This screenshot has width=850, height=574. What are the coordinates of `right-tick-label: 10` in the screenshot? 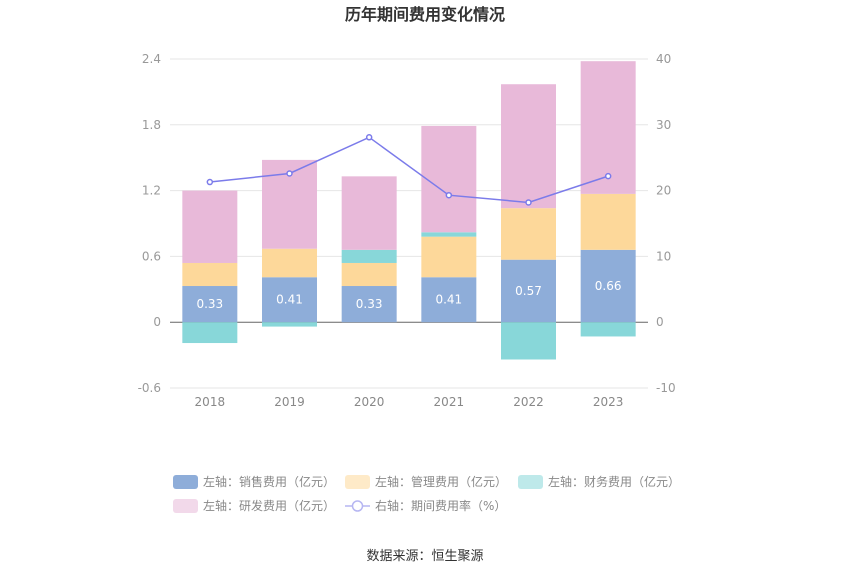 It's located at (663, 256).